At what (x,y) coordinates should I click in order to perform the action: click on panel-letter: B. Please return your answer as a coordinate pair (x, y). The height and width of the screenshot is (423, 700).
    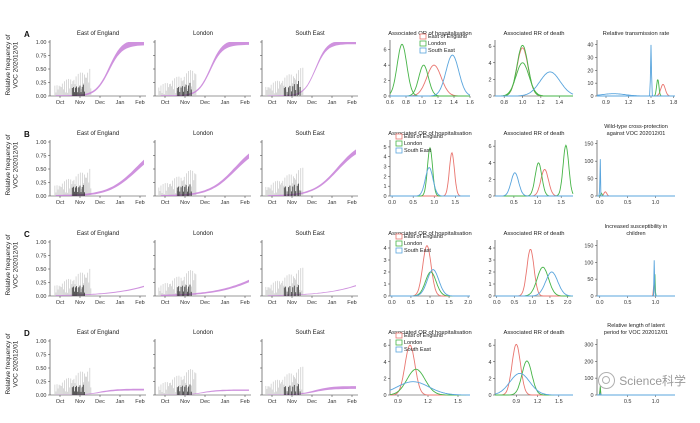
    Looking at the image, I should click on (27, 134).